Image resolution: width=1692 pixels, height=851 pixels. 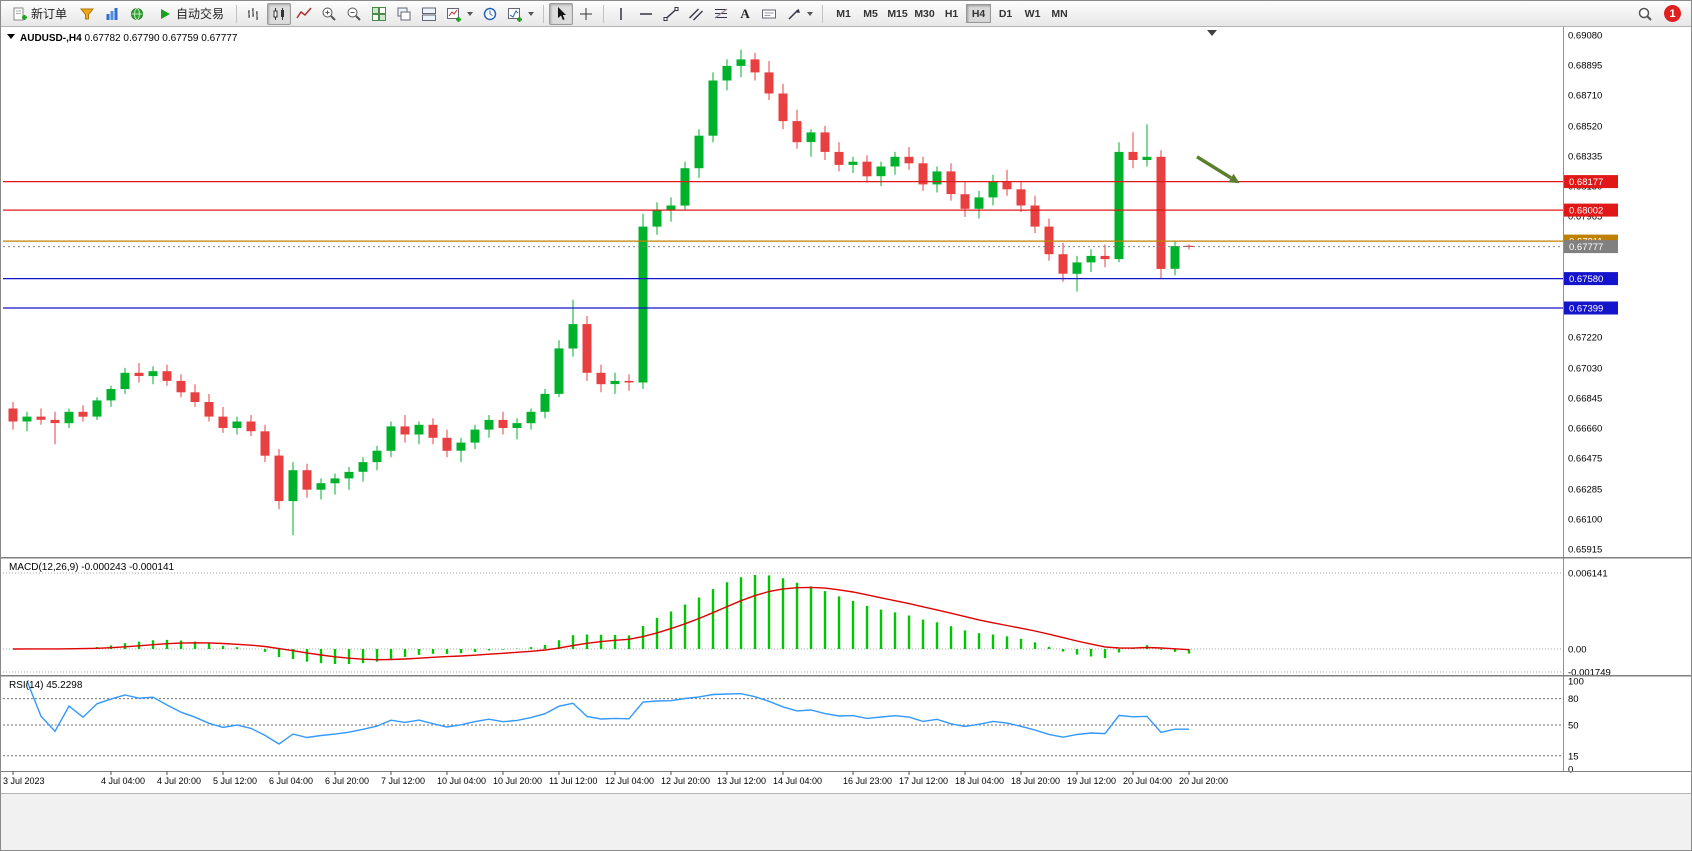 I want to click on label-tool-button, so click(x=769, y=14).